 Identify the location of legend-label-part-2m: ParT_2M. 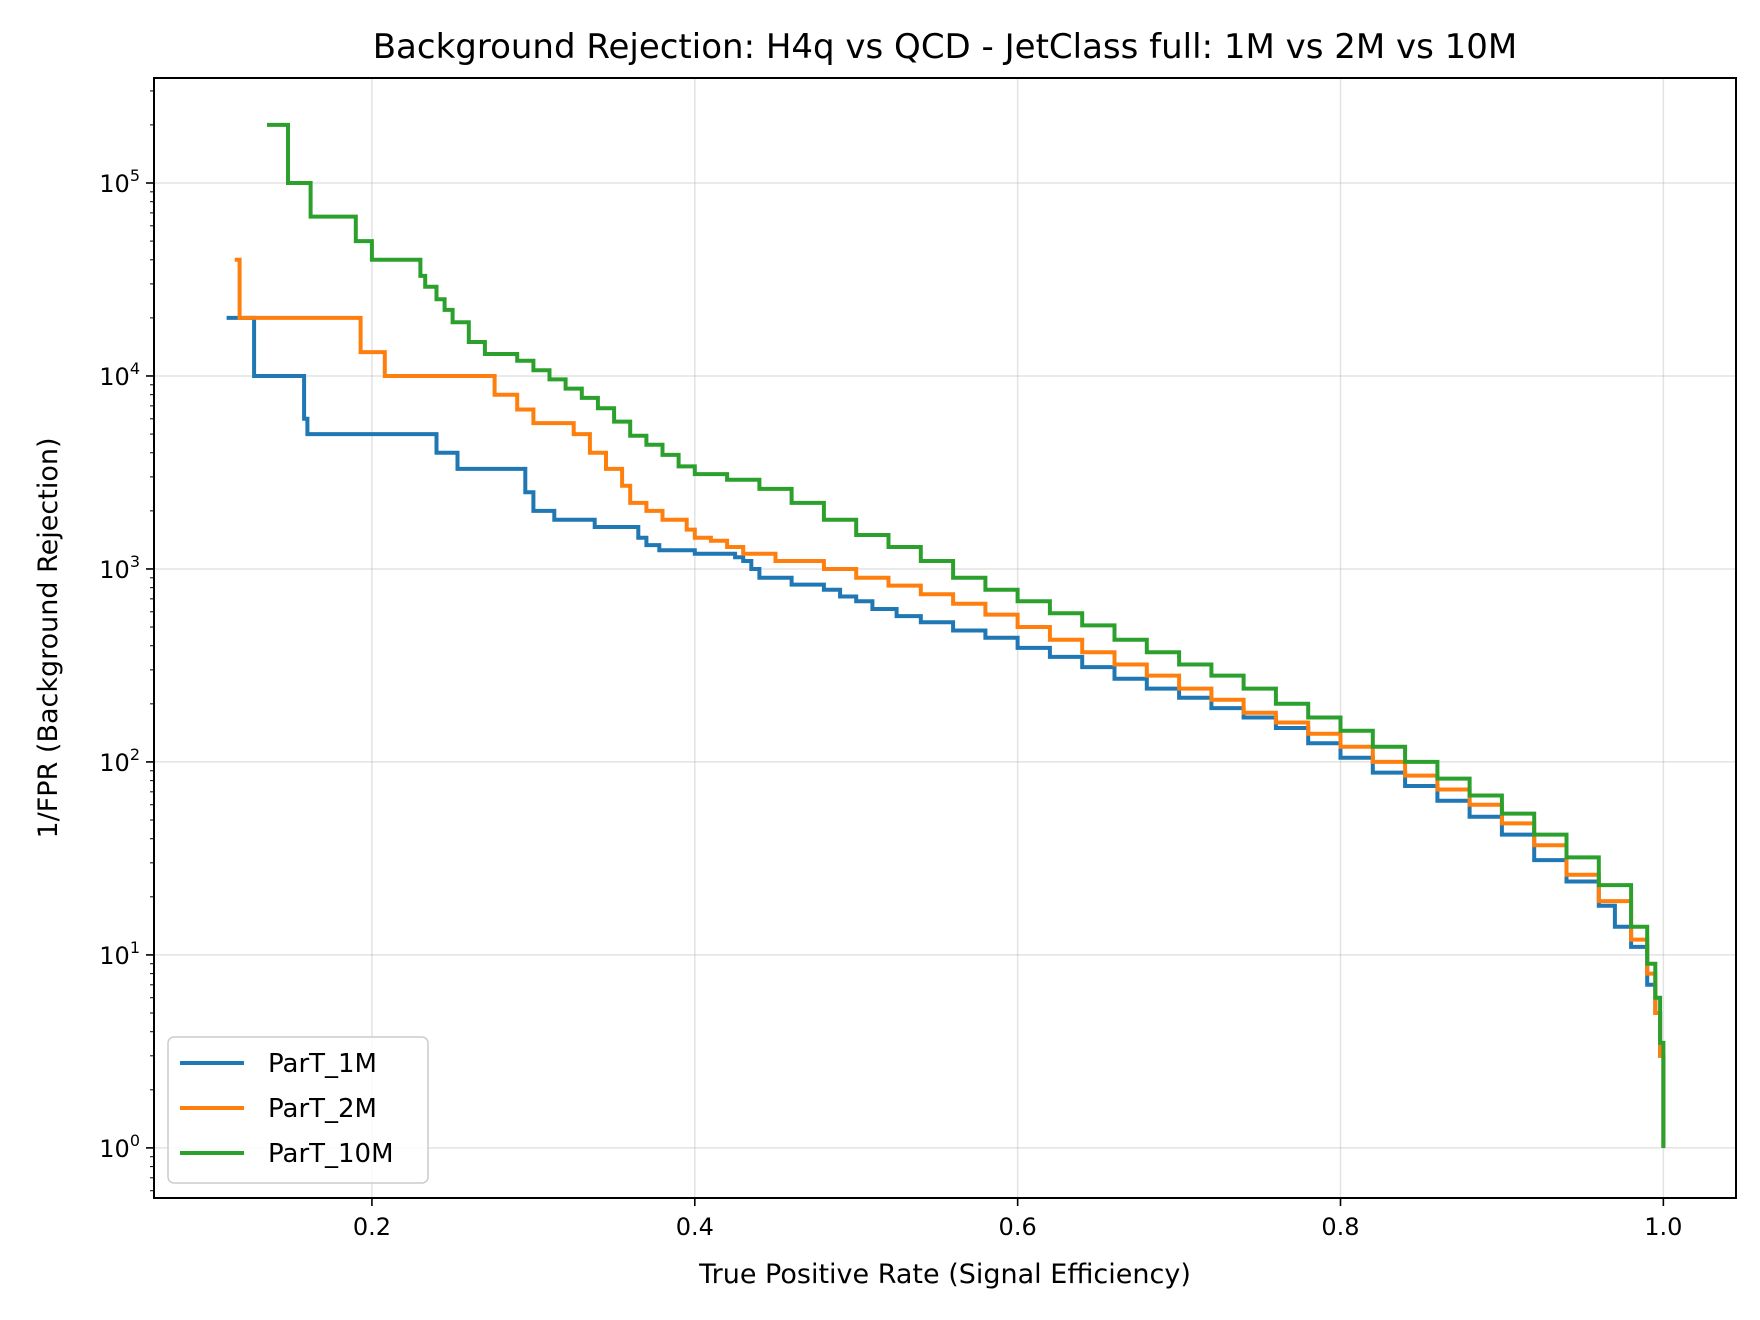
(322, 1109).